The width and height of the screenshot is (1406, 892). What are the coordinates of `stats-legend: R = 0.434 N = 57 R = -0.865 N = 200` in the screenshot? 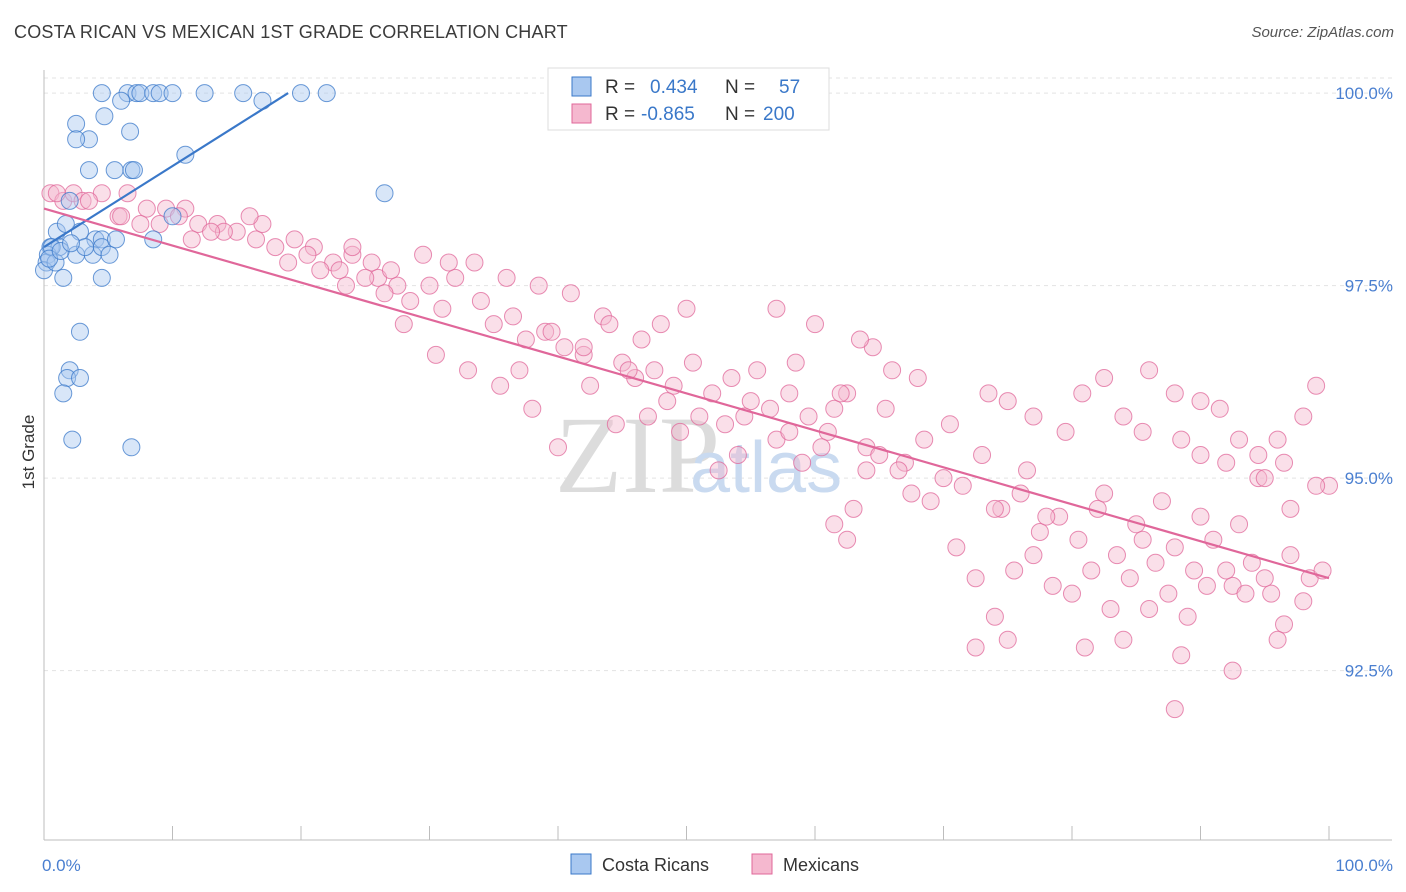 It's located at (688, 99).